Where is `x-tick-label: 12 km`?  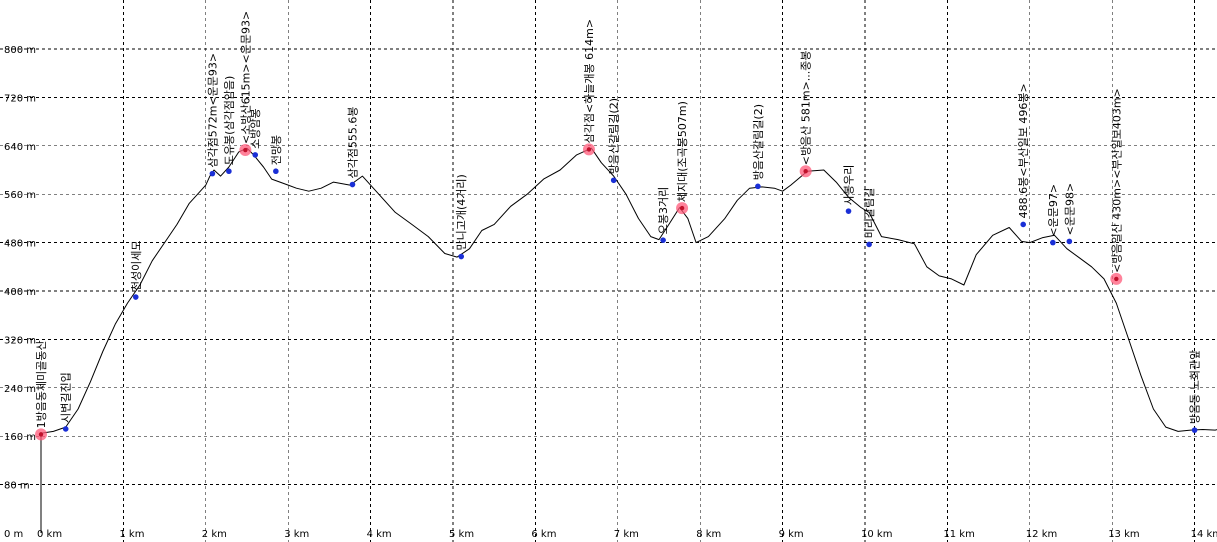
x-tick-label: 12 km is located at coordinates (1041, 534).